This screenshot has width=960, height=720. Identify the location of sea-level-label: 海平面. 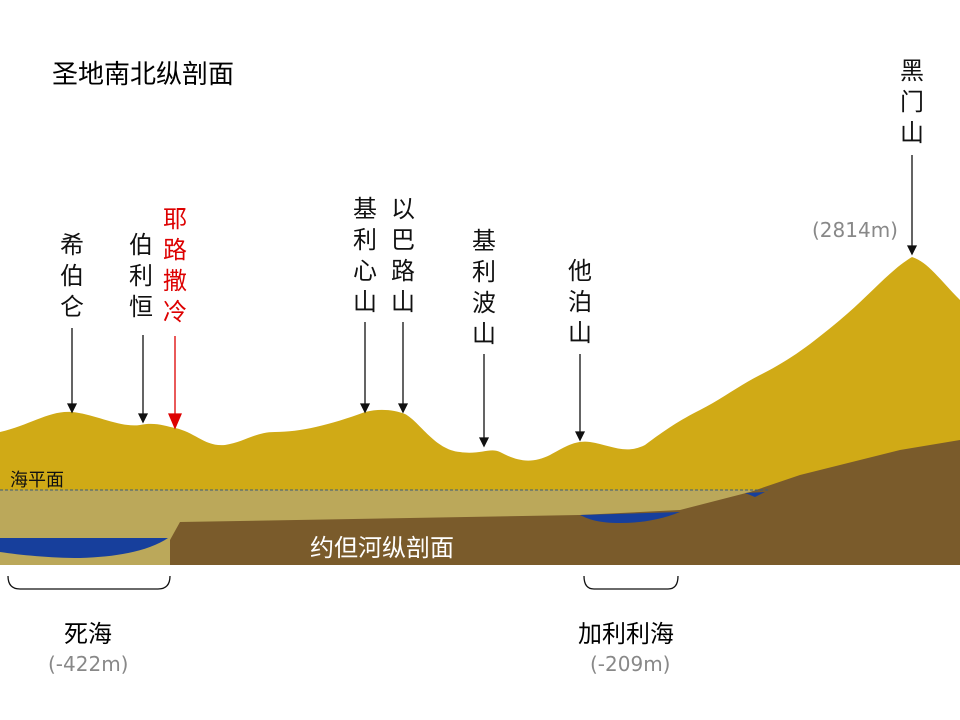
(37, 480).